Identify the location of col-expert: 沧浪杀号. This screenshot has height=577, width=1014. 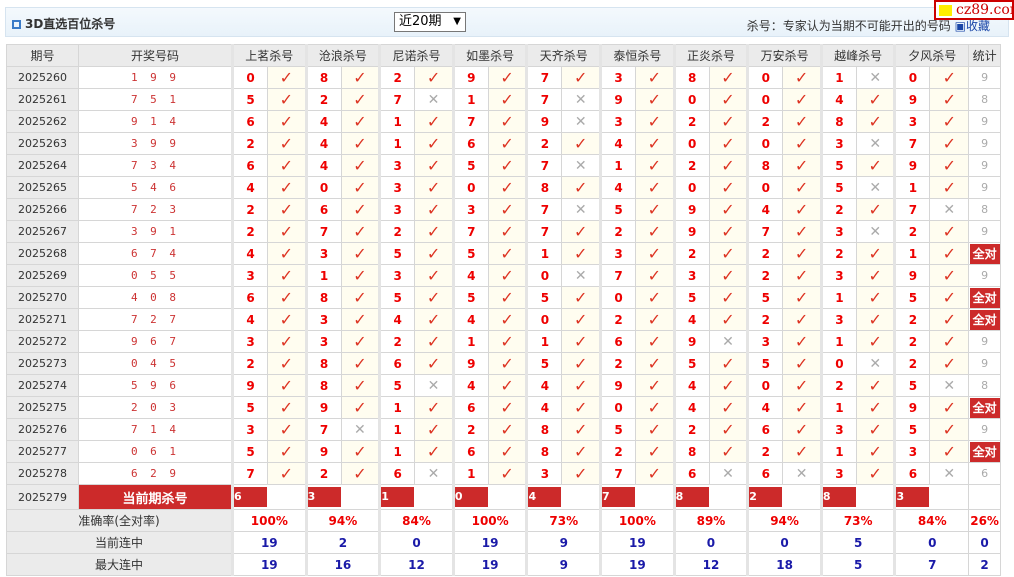
(342, 55).